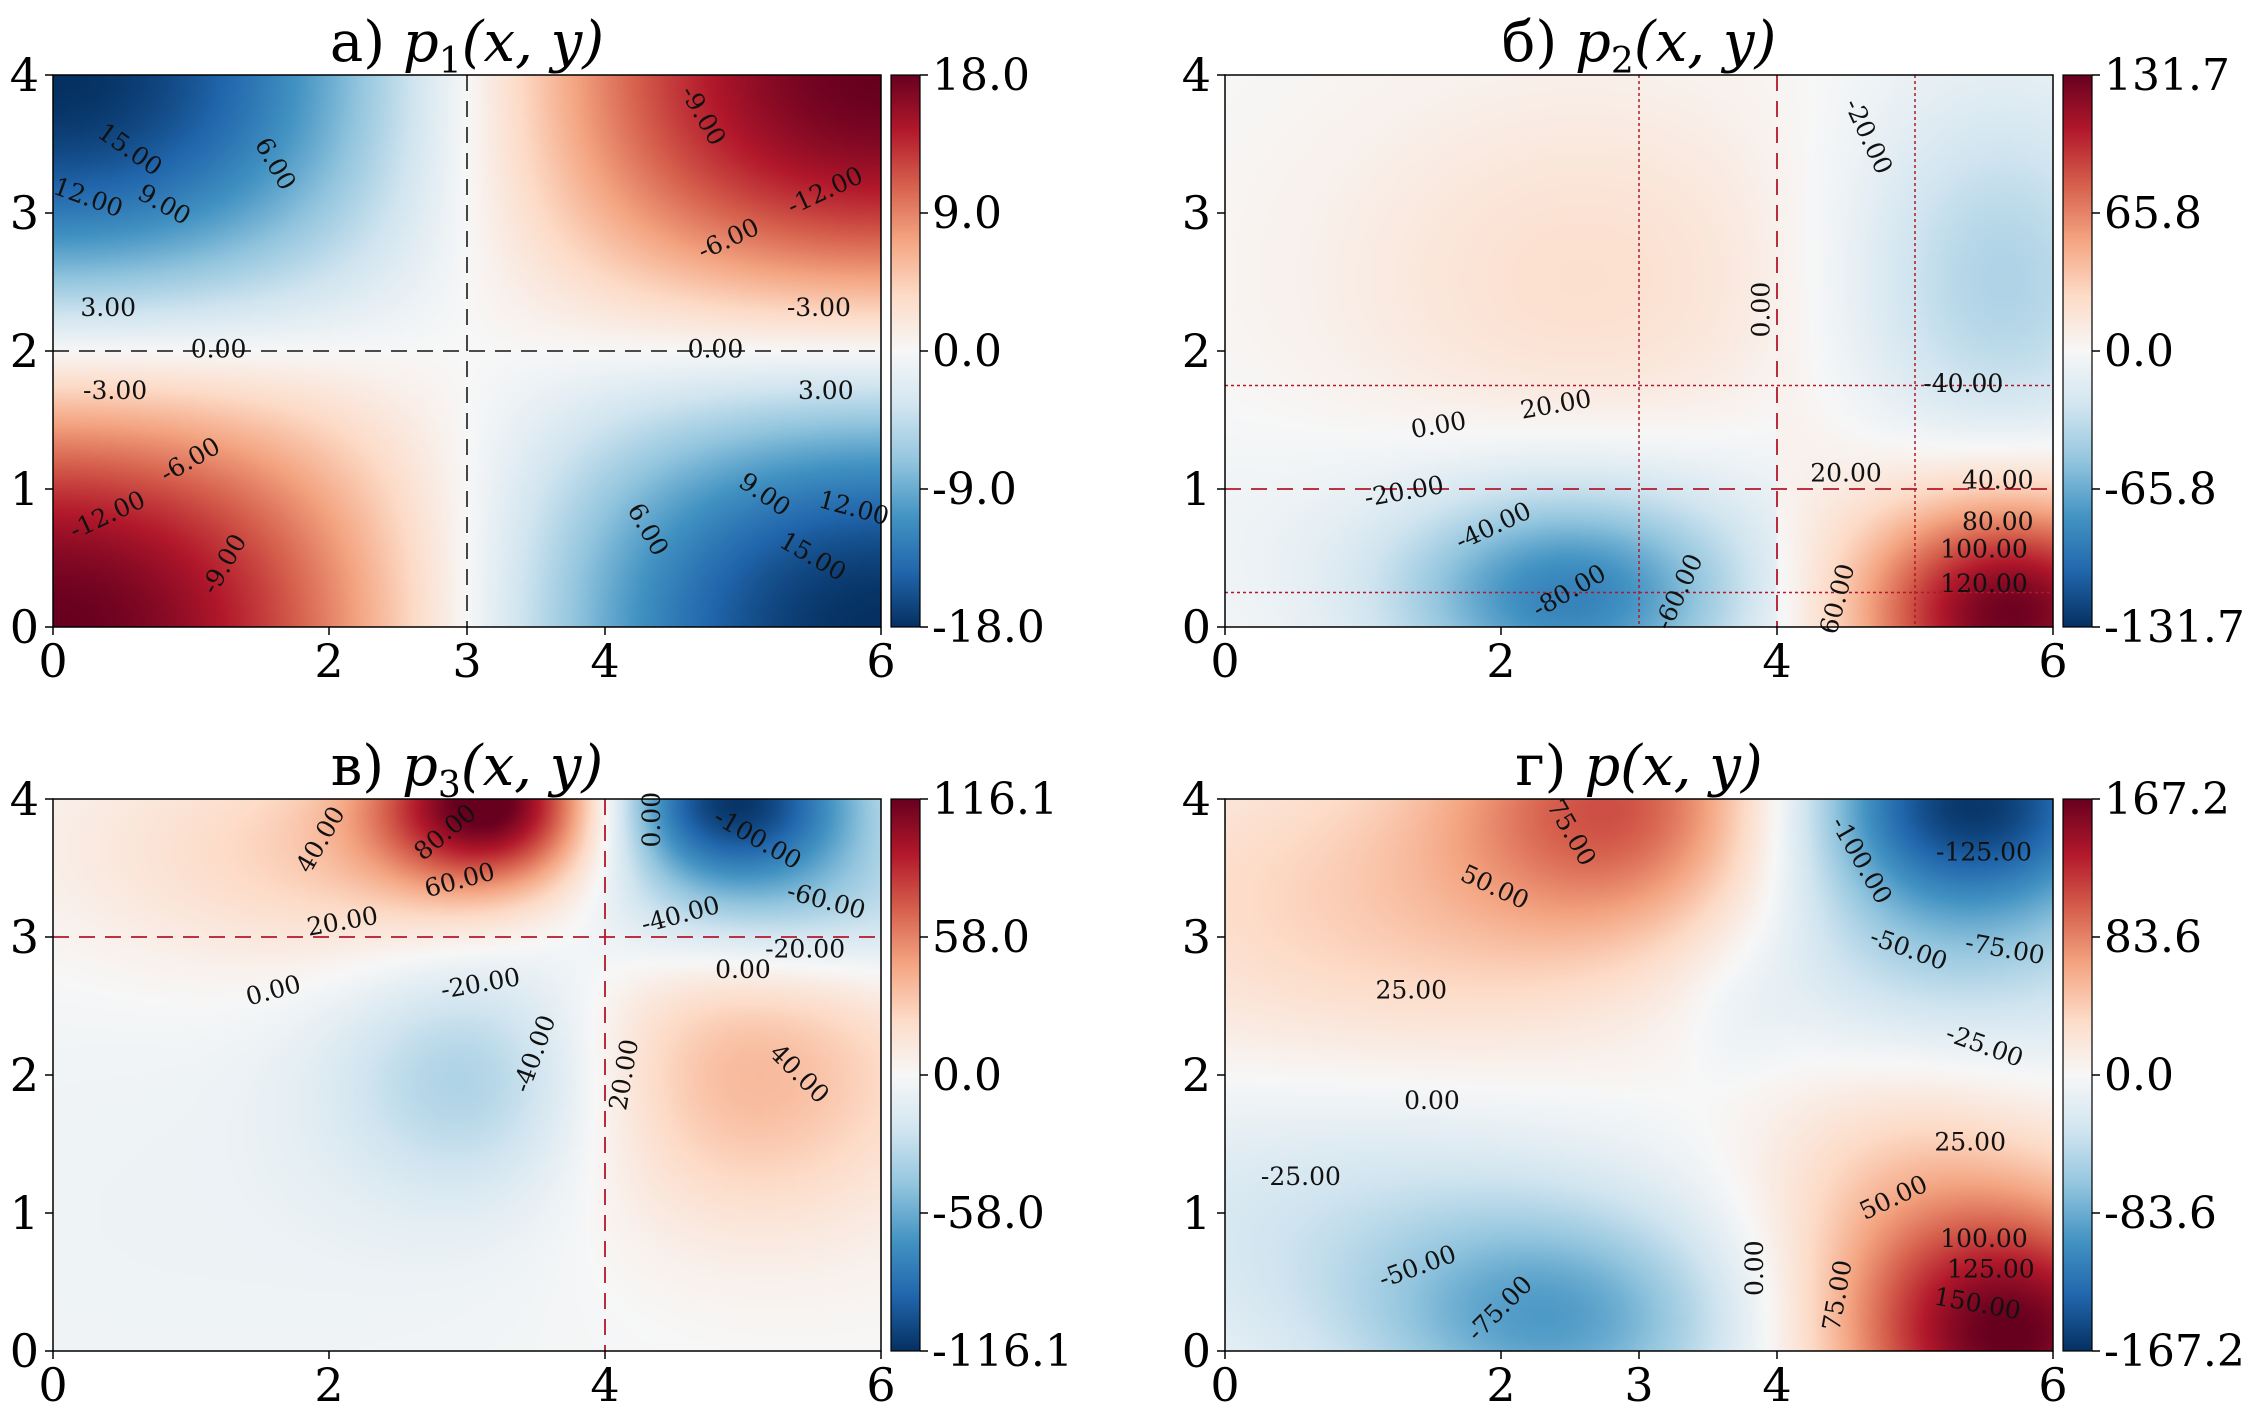 This screenshot has height=1422, width=2242. I want to click on title-prefix: г), so click(1549, 766).